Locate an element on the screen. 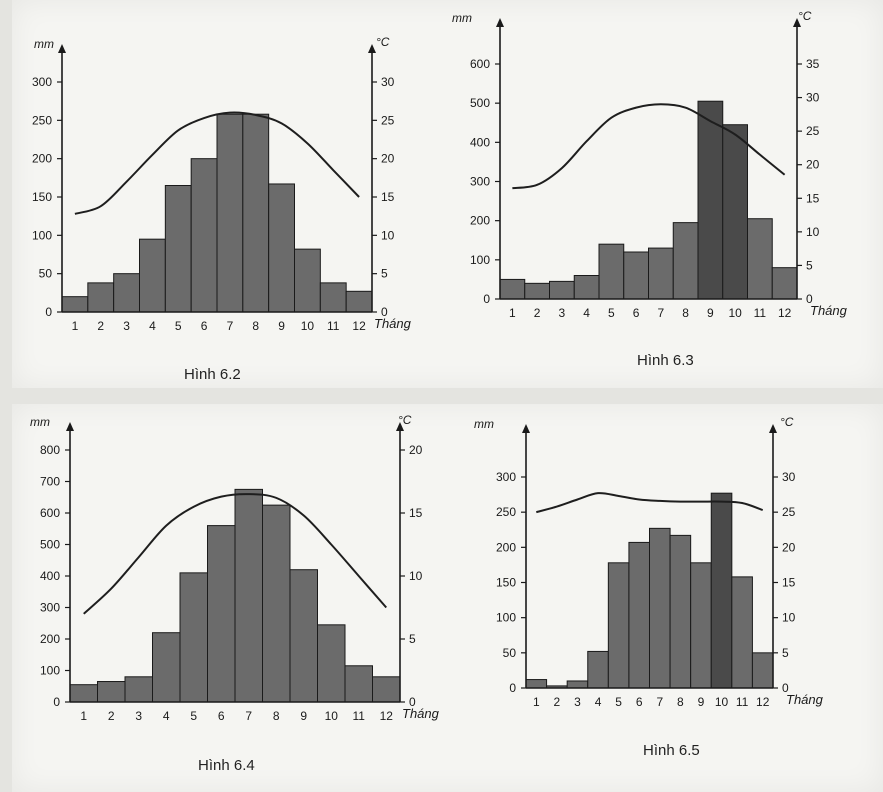 The image size is (883, 792). left-tick-label: 400 is located at coordinates (50, 576).